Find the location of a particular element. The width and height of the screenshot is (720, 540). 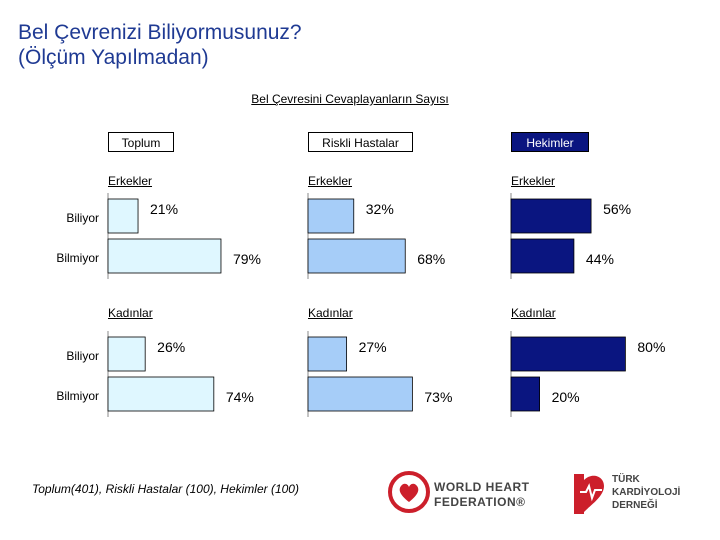

bar-toplum-kadinlar-bilmiyor is located at coordinates (161, 394).